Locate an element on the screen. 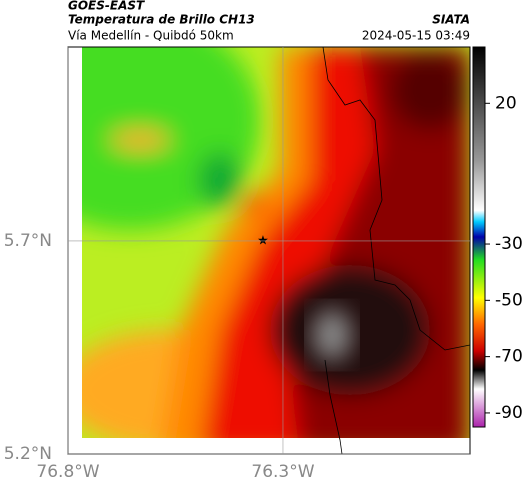  colorbar-tick-label: 20 is located at coordinates (506, 103).